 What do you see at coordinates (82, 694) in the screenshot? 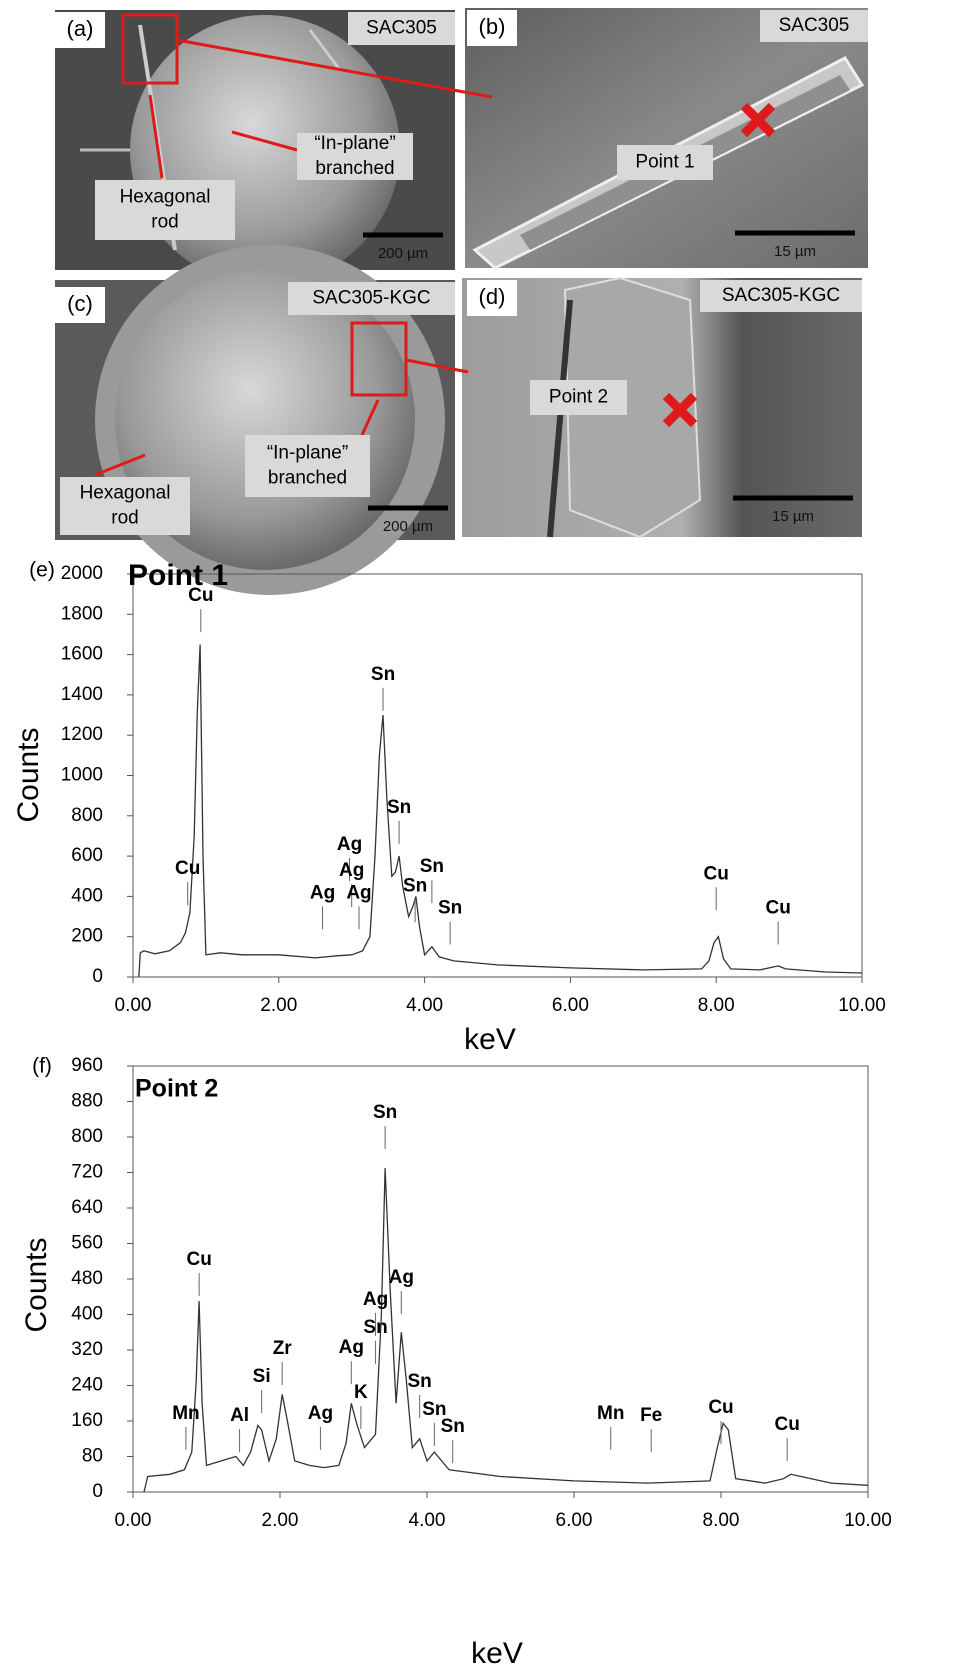
I see `y-tick-label: 1400` at bounding box center [82, 694].